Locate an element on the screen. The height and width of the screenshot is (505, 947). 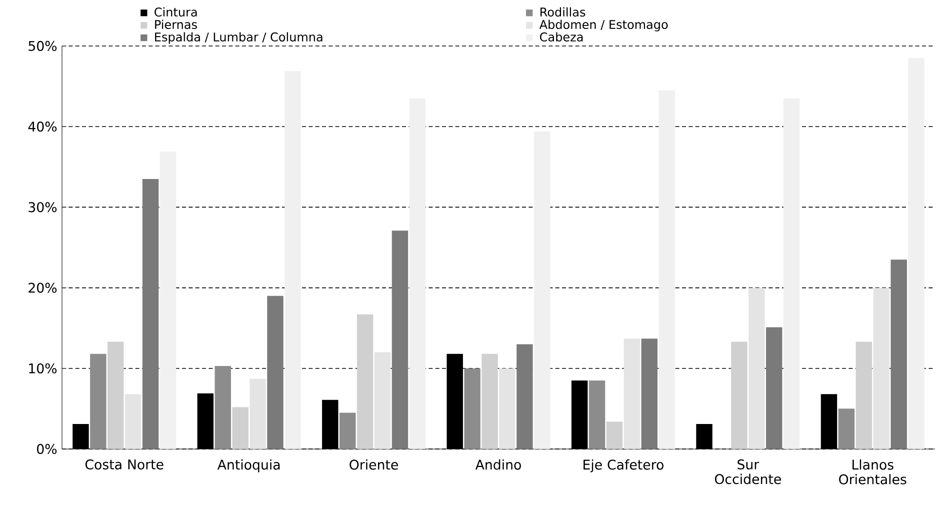
x-tick-label: Costa Norte is located at coordinates (124, 464).